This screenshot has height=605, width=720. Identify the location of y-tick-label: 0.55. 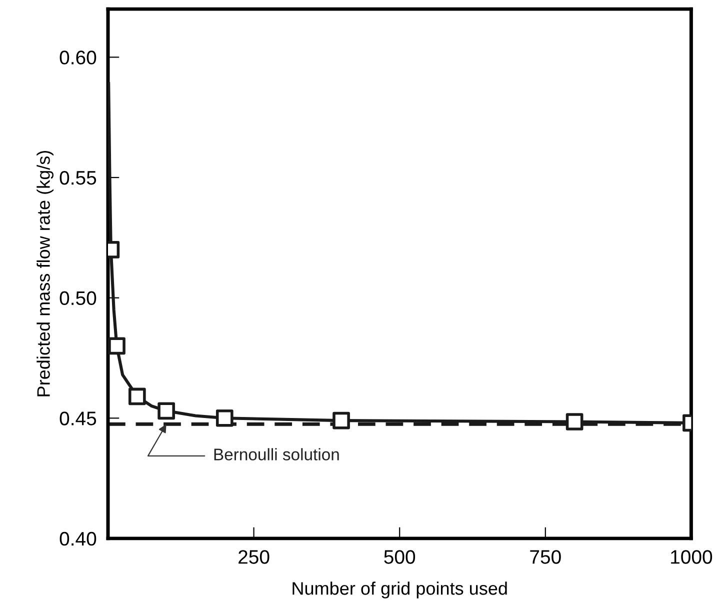
(78, 177).